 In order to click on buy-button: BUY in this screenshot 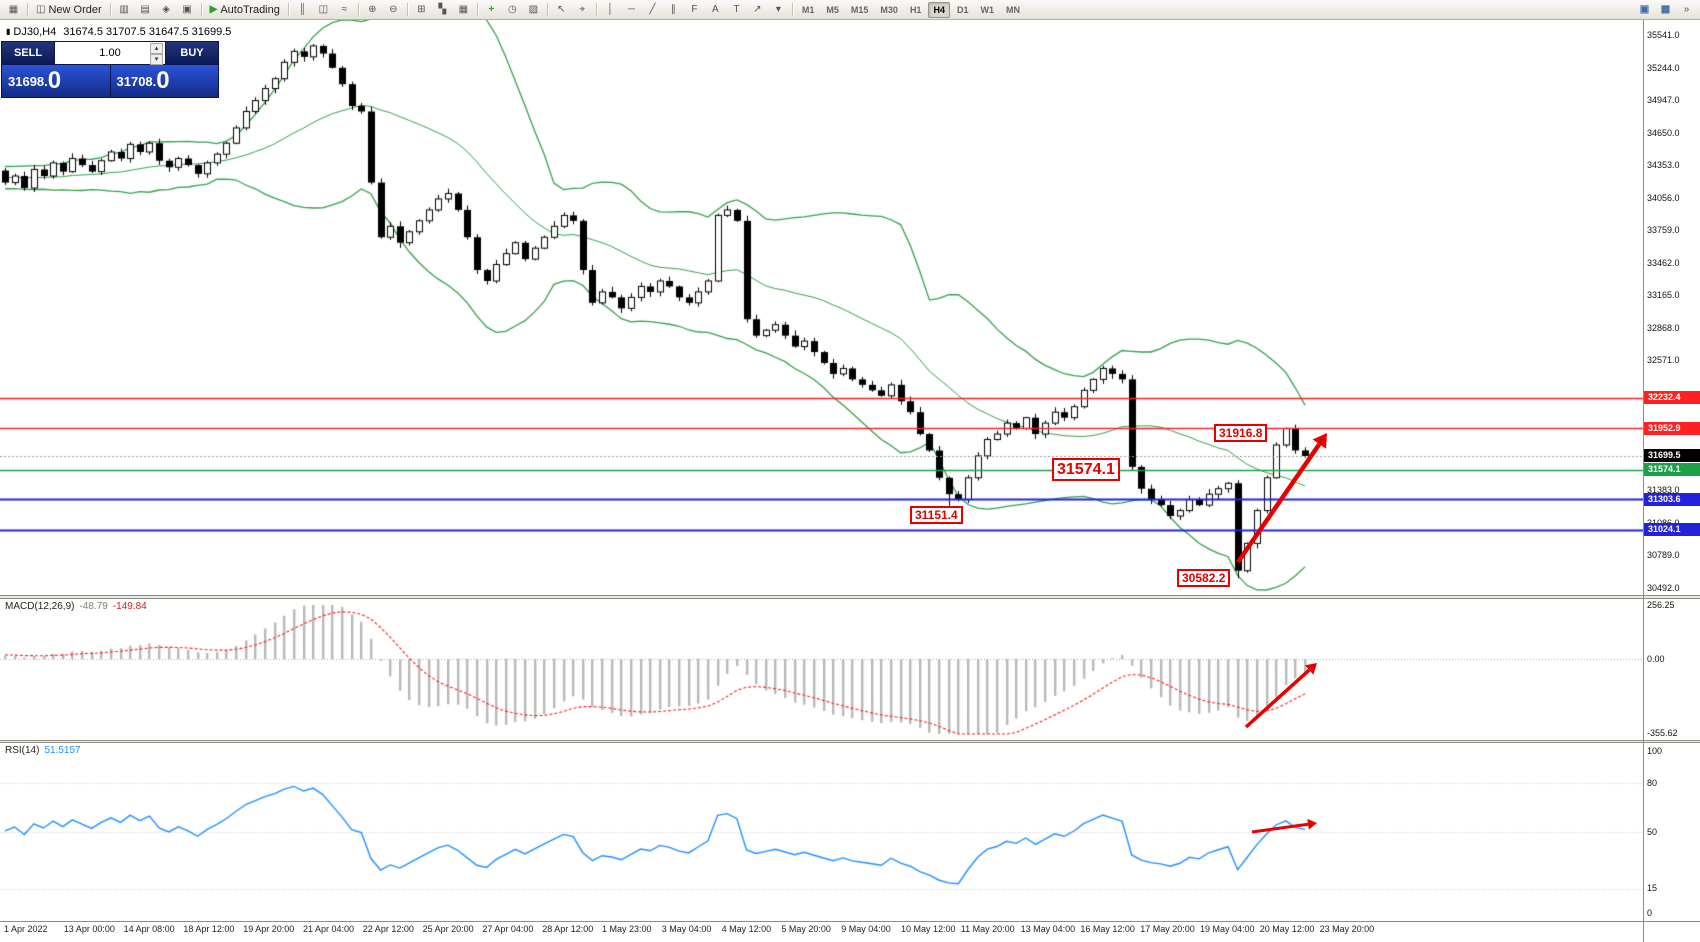, I will do `click(192, 53)`.